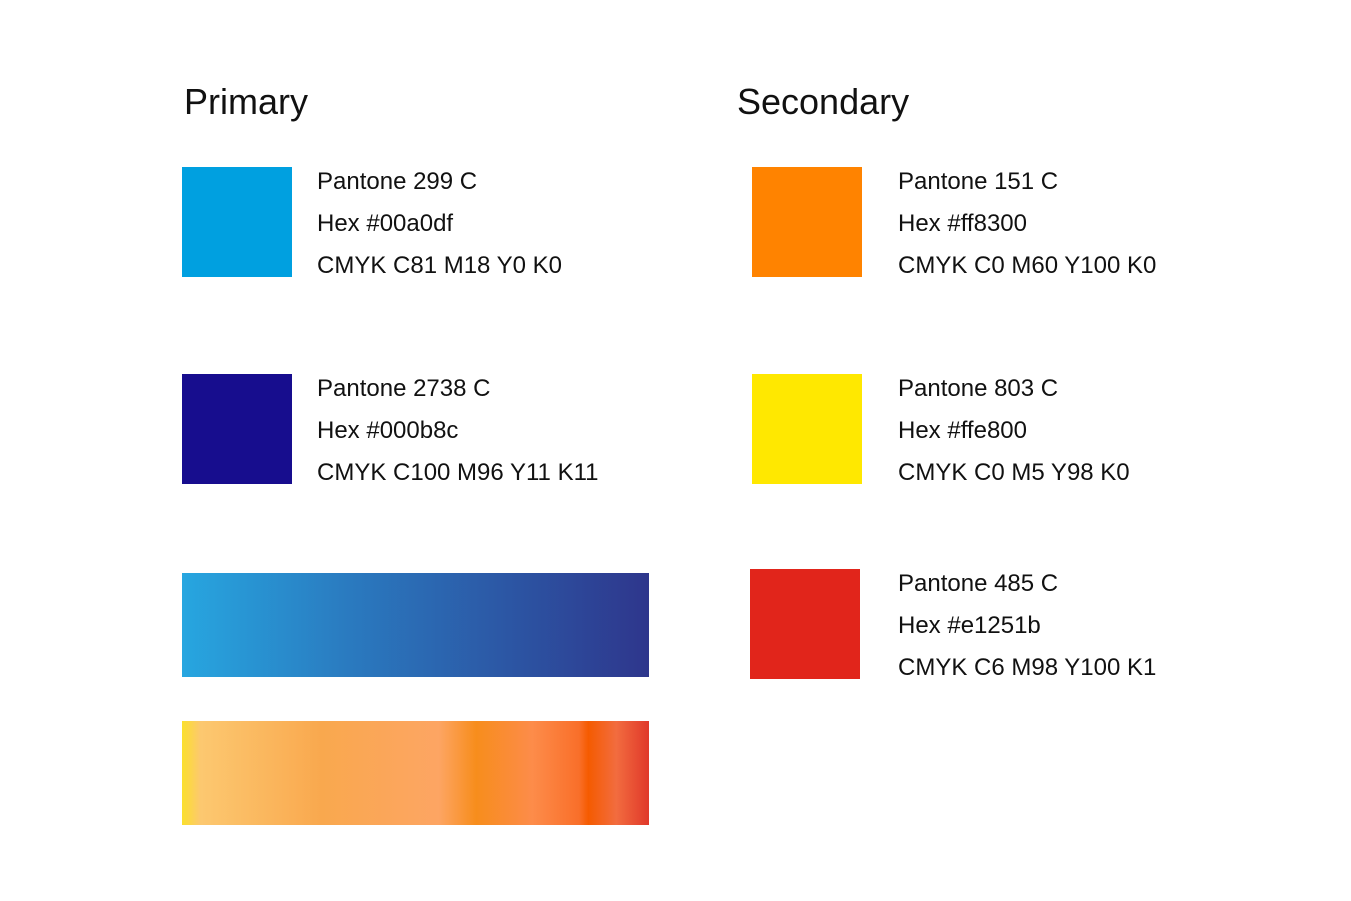 The height and width of the screenshot is (901, 1351). I want to click on swatch-hex: Hex #ff8300, so click(962, 223).